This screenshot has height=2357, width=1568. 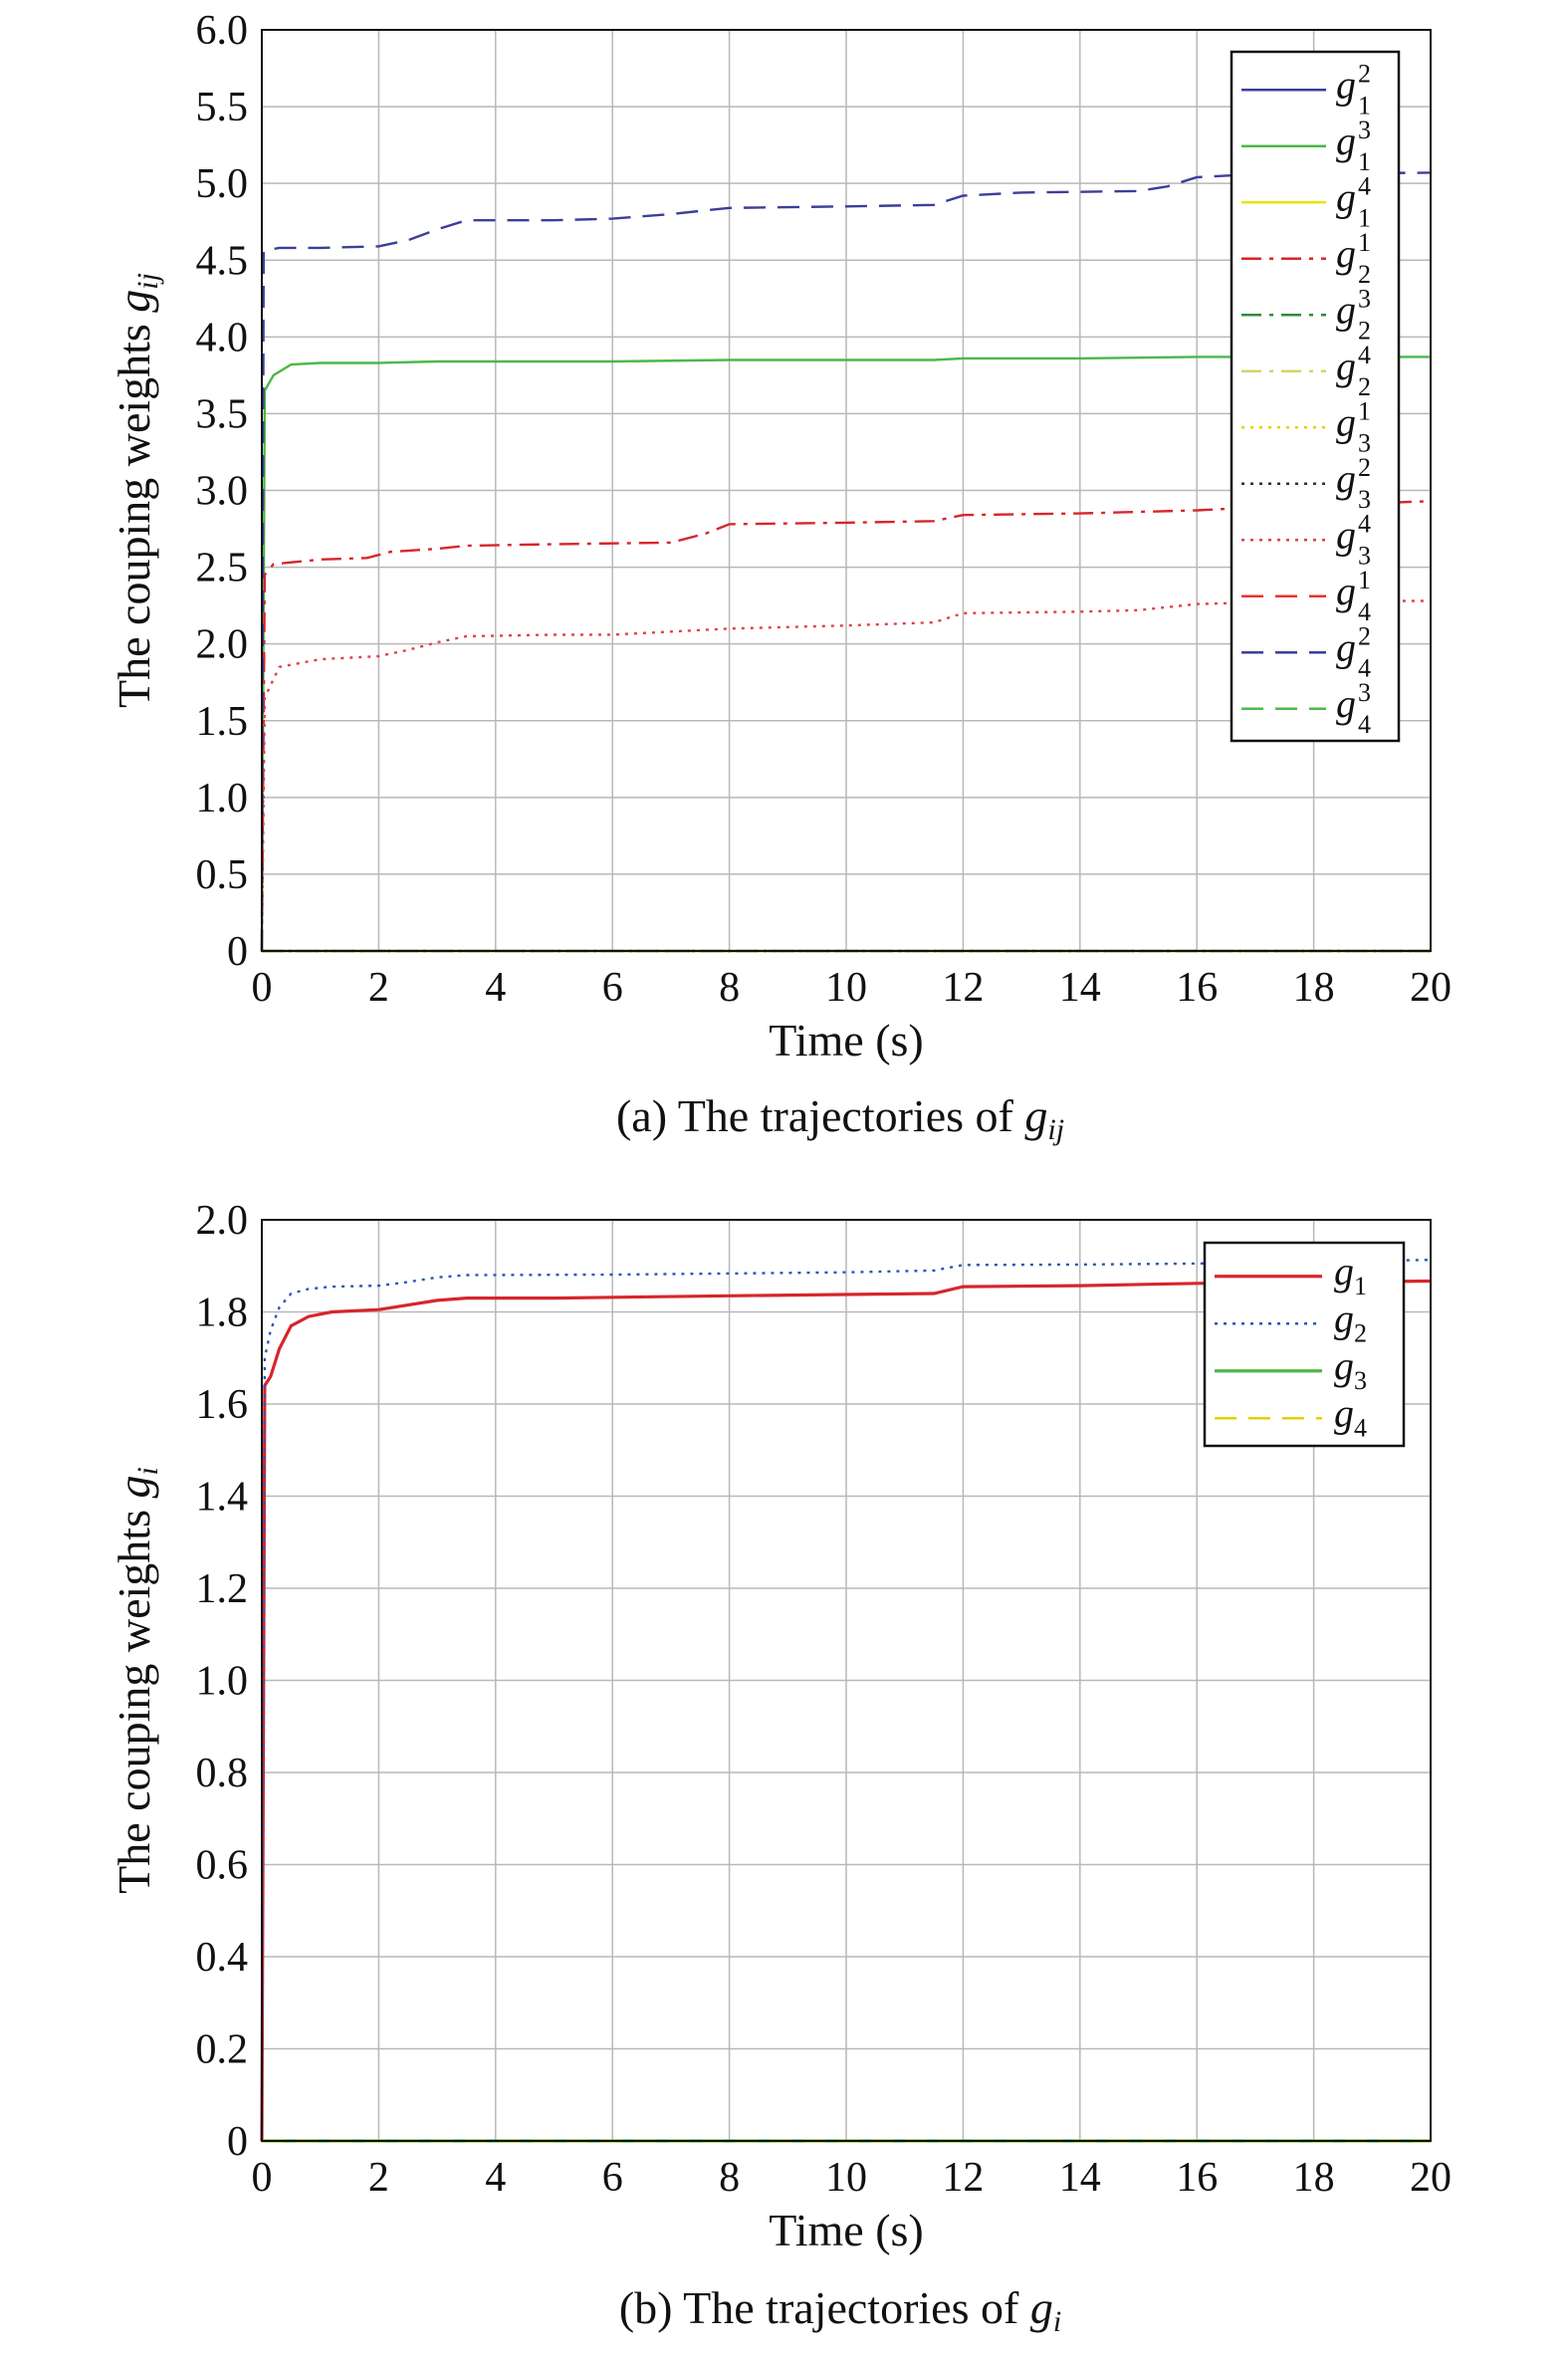 What do you see at coordinates (1350, 1321) in the screenshot?
I see `legend-label: g2` at bounding box center [1350, 1321].